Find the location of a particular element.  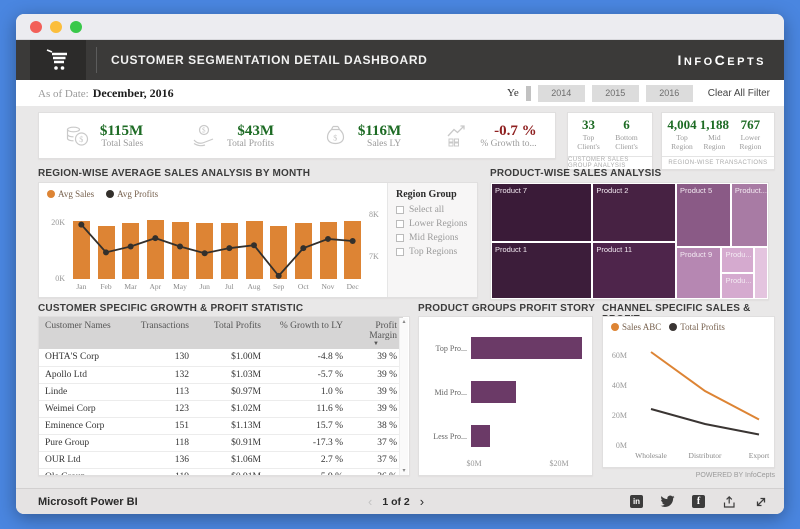

legend-item: Avg Sales is located at coordinates (70, 194).